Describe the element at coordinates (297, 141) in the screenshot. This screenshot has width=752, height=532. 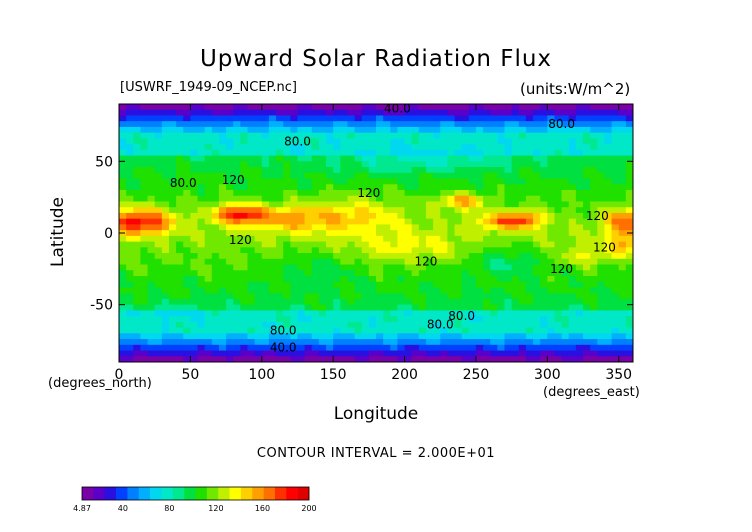
I see `contour-label: 80.0` at that location.